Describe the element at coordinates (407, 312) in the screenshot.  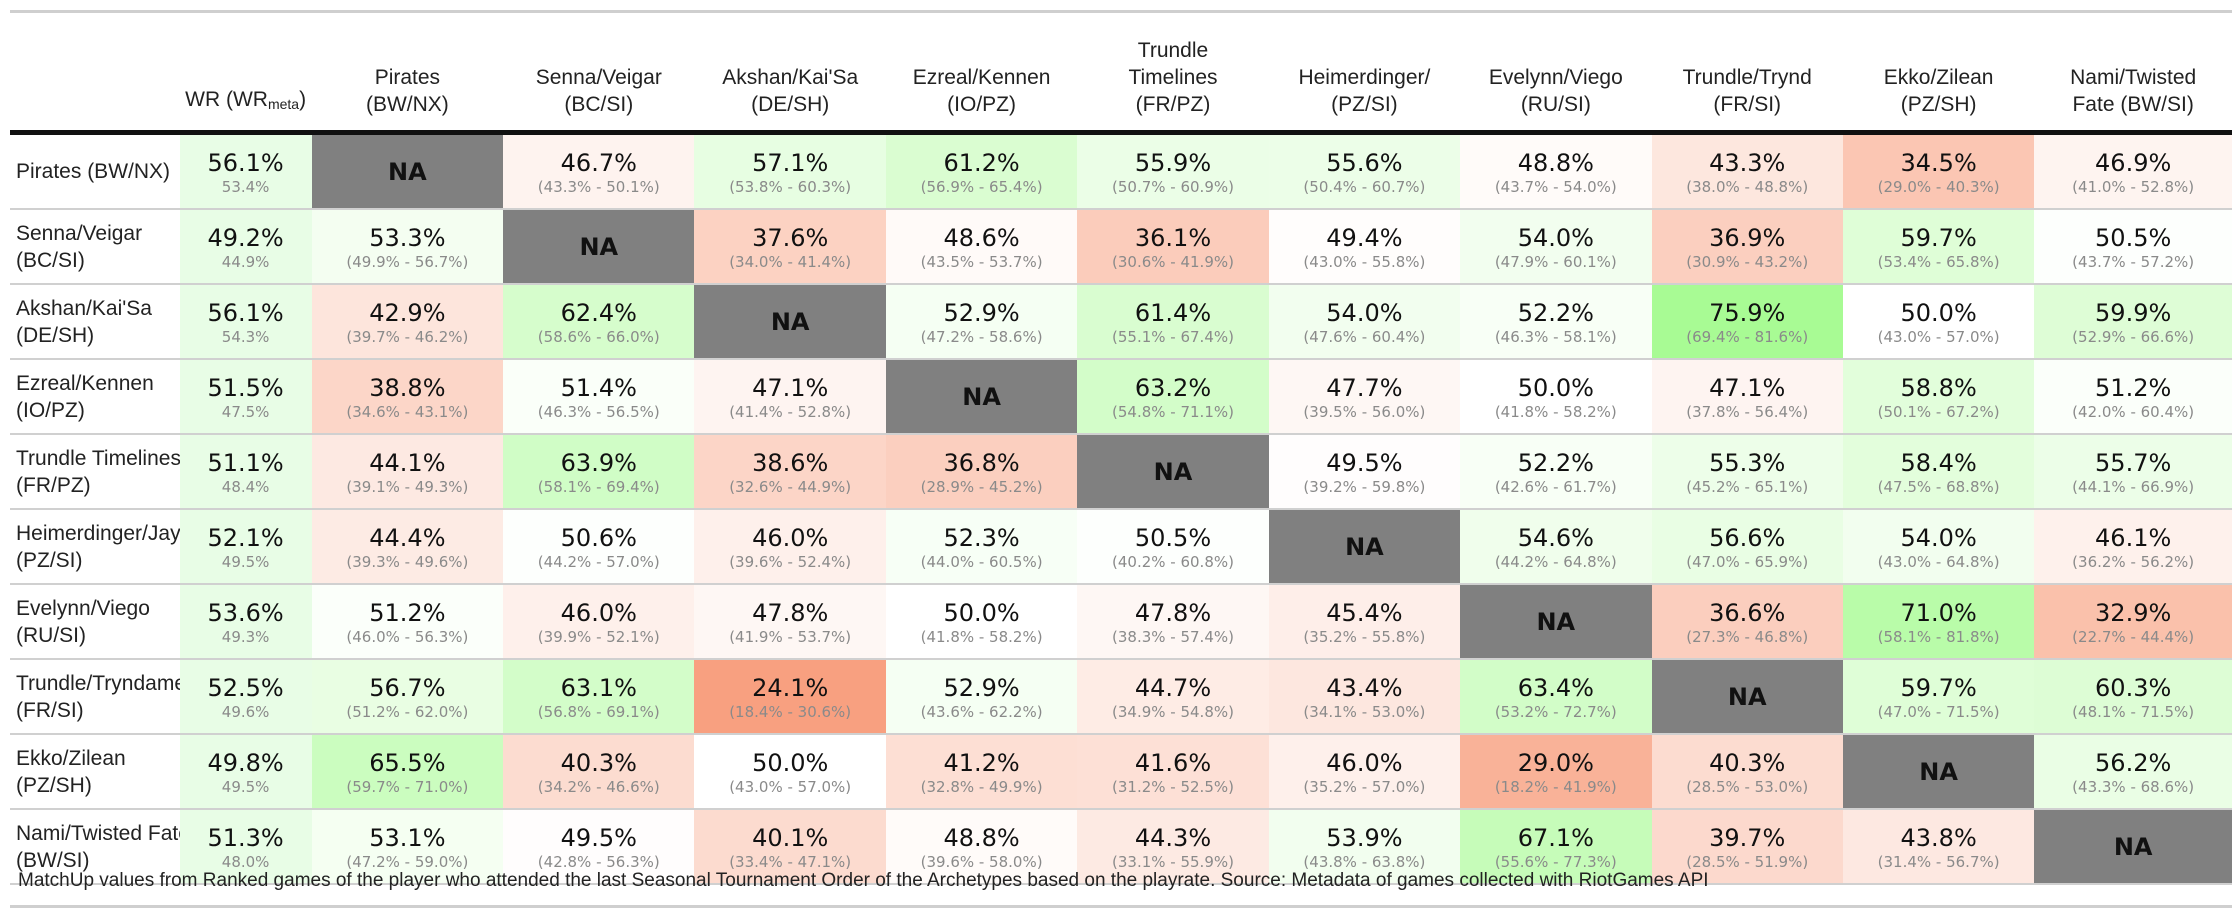
I see `cell-value: 42.9%` at that location.